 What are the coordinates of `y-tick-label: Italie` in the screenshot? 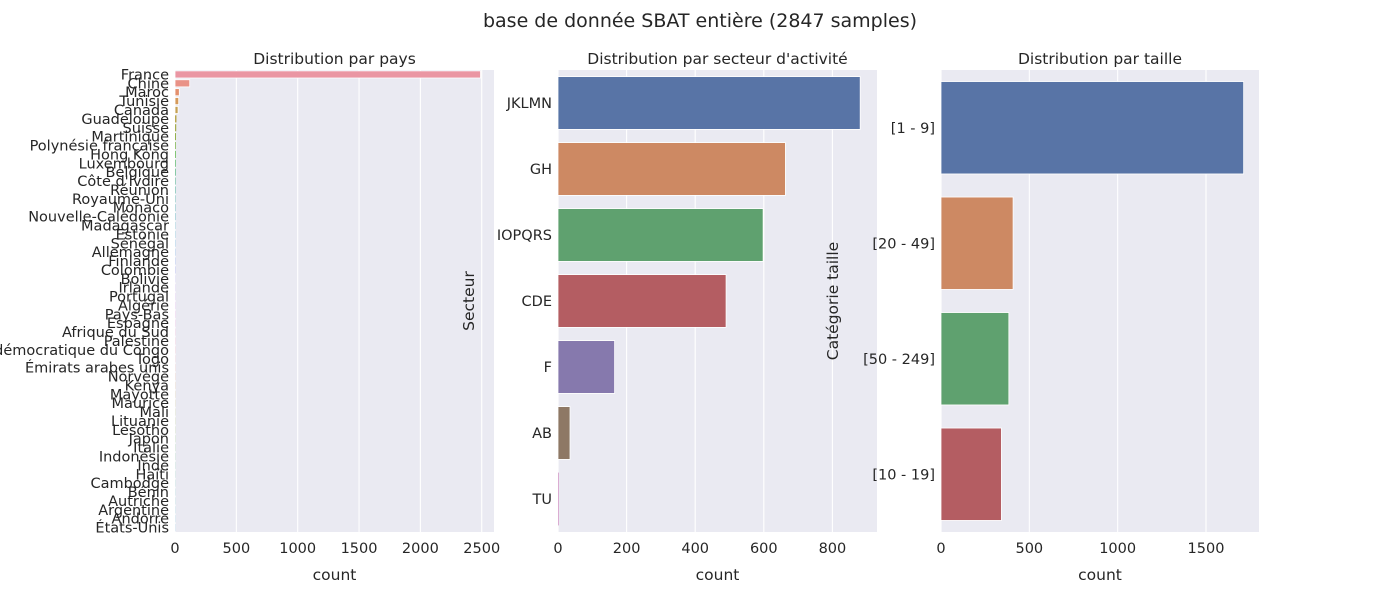 It's located at (151, 449).